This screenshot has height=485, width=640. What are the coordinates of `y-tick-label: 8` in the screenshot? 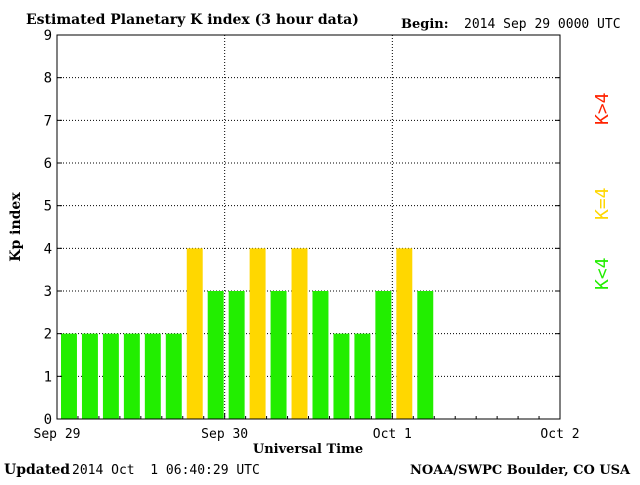 It's located at (48, 79).